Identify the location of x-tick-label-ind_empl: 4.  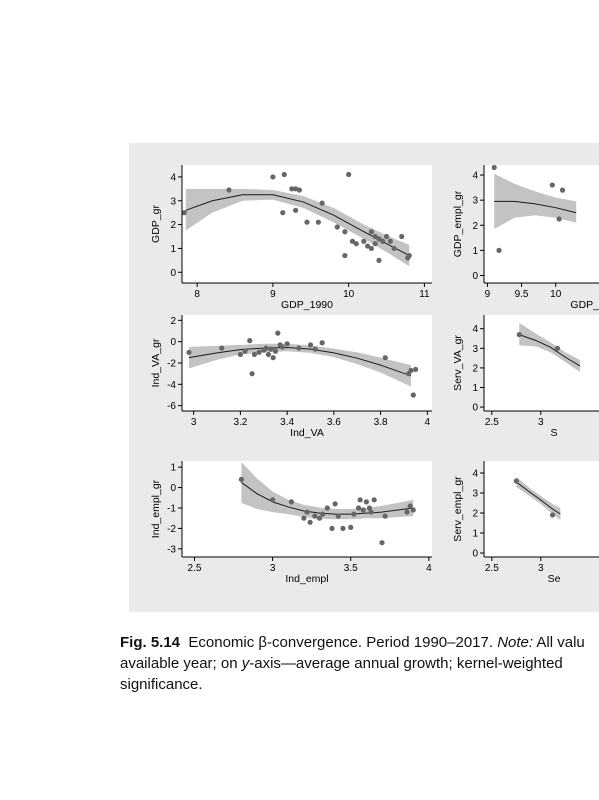
(429, 568).